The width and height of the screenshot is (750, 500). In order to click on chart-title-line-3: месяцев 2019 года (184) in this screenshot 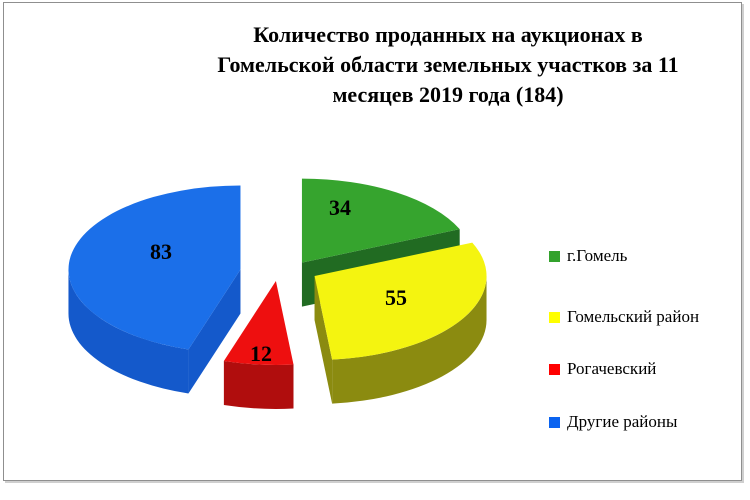, I will do `click(448, 94)`.